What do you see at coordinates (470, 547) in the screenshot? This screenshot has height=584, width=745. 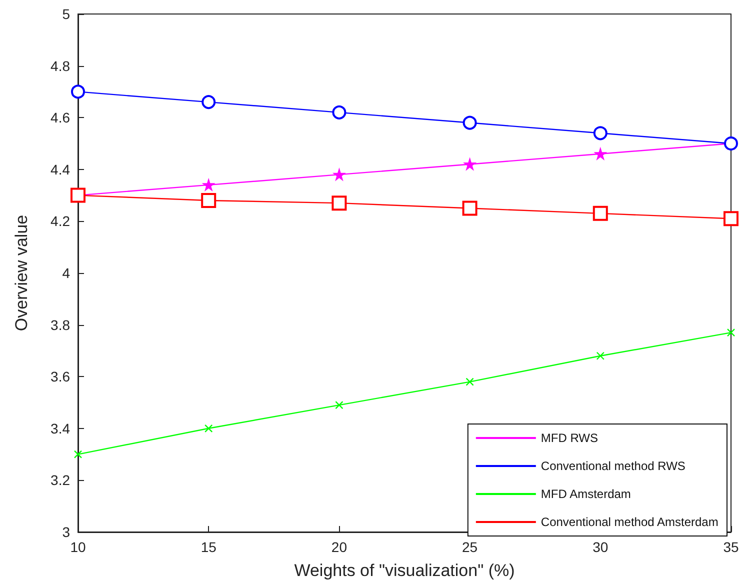 I see `x-tick-label: 25` at bounding box center [470, 547].